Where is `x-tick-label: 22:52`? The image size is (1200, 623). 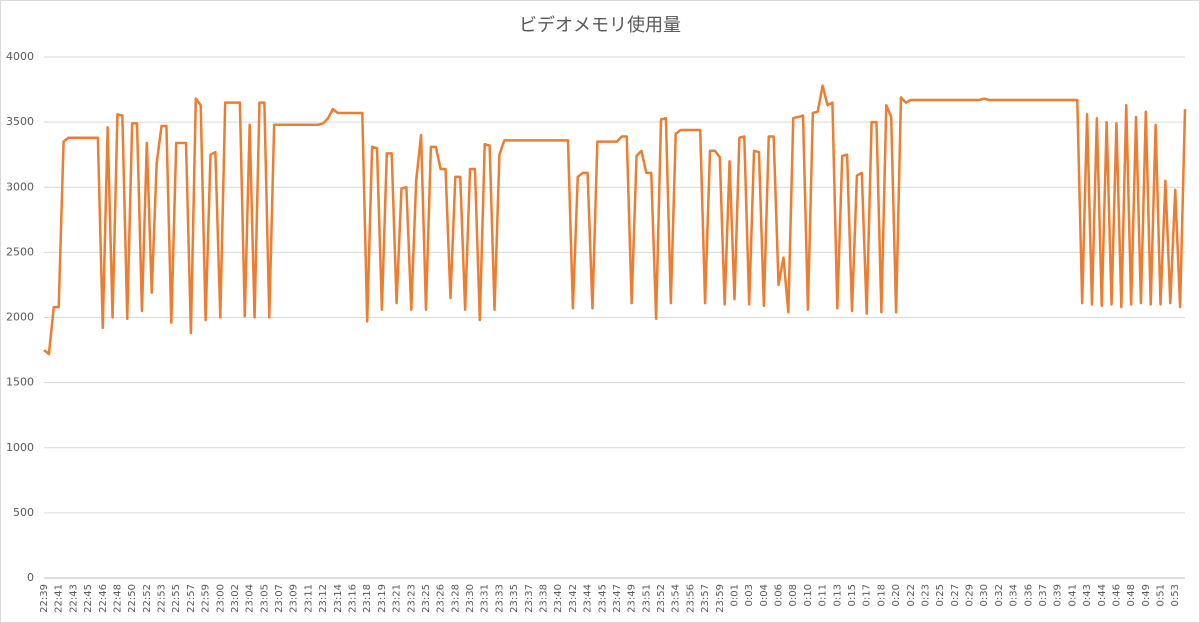
x-tick-label: 22:52 is located at coordinates (147, 598).